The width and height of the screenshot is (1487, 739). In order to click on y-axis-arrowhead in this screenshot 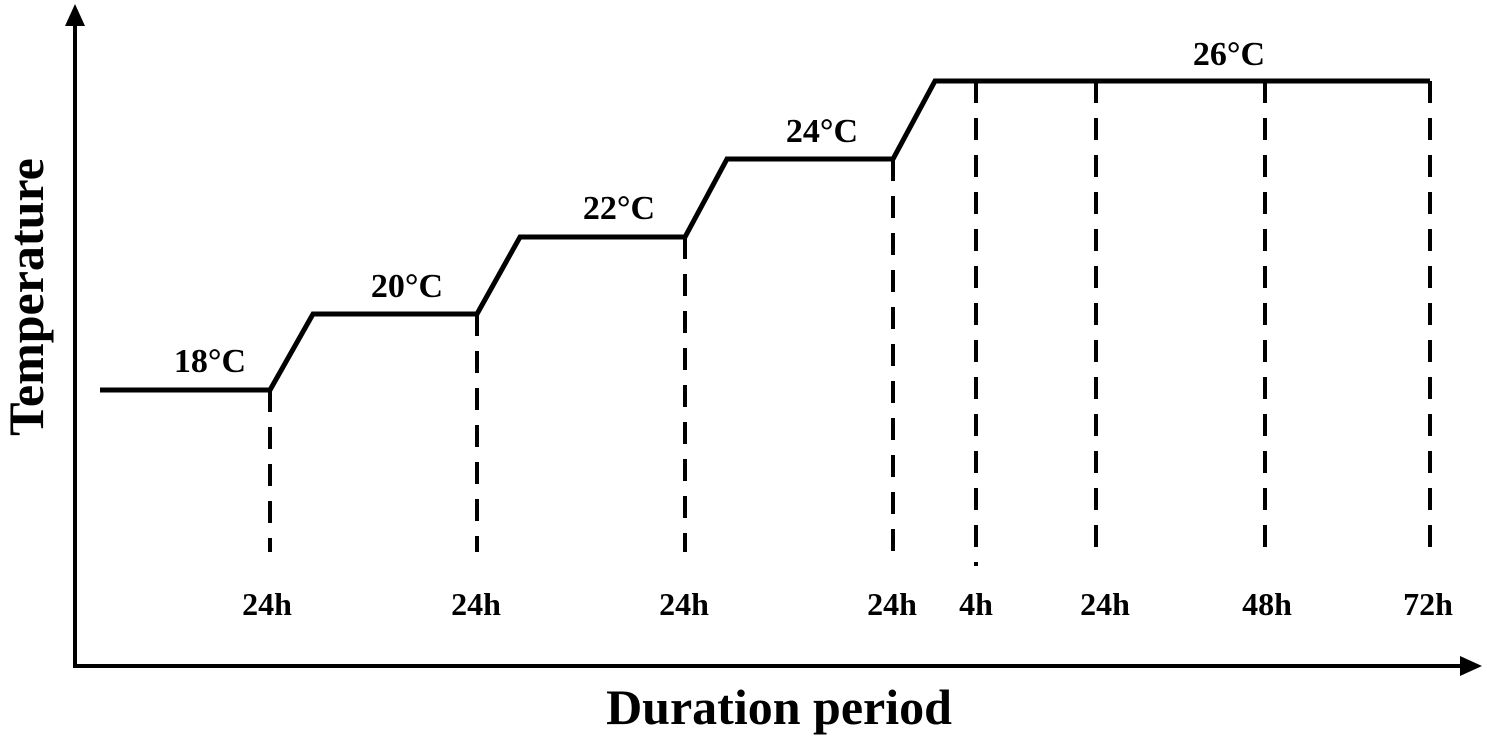, I will do `click(75, 15)`.